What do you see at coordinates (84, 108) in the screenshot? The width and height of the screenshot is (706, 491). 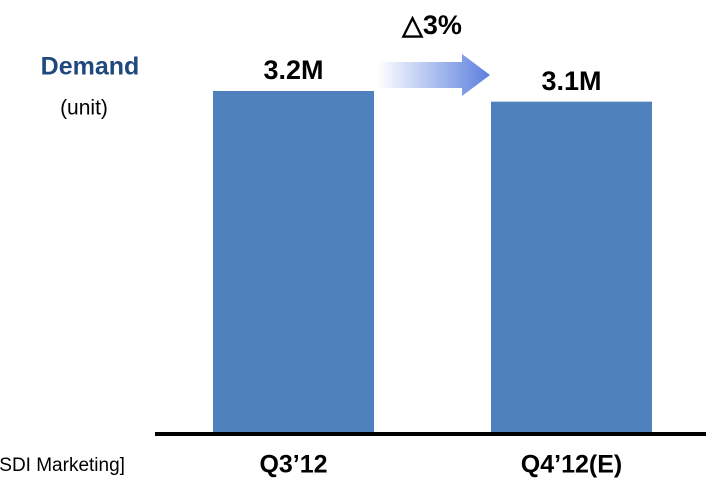 I see `chart-subtitle: (unit)` at bounding box center [84, 108].